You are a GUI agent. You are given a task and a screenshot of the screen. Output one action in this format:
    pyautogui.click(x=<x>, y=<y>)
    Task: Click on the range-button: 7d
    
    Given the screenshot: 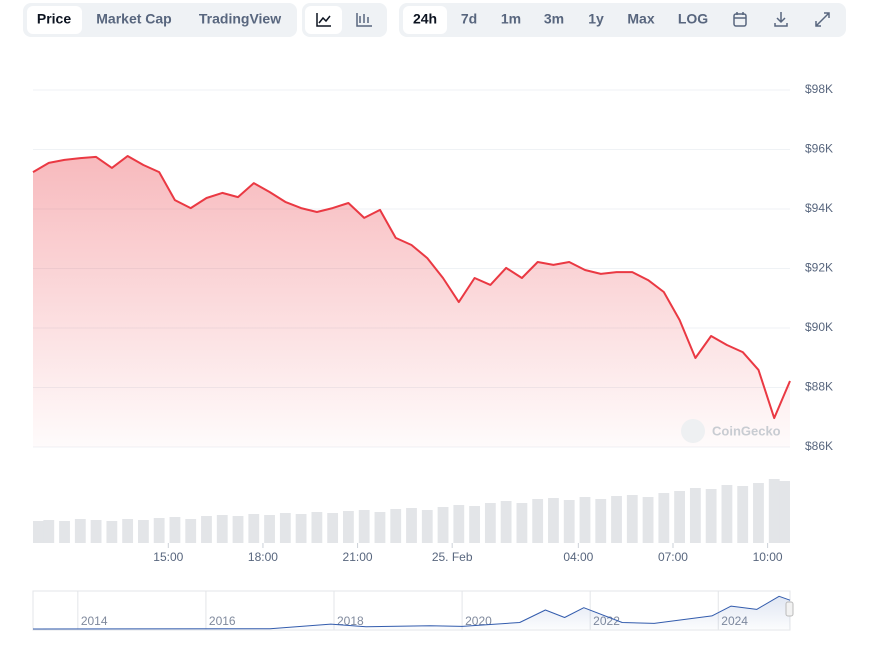 What is the action you would take?
    pyautogui.click(x=469, y=19)
    